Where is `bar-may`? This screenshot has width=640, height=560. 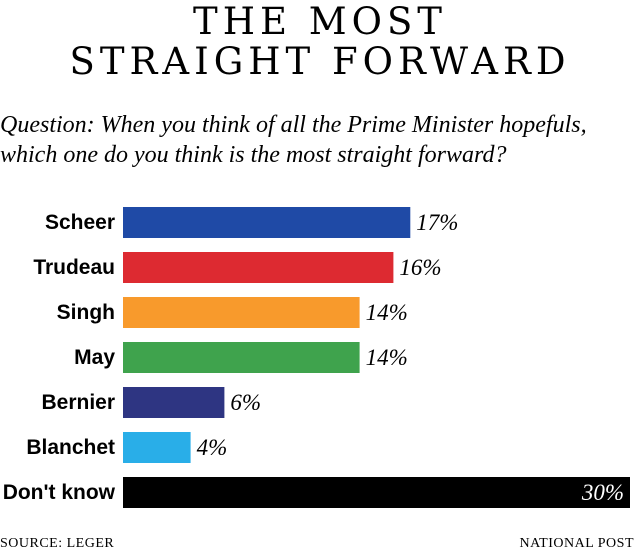
bar-may is located at coordinates (241, 357).